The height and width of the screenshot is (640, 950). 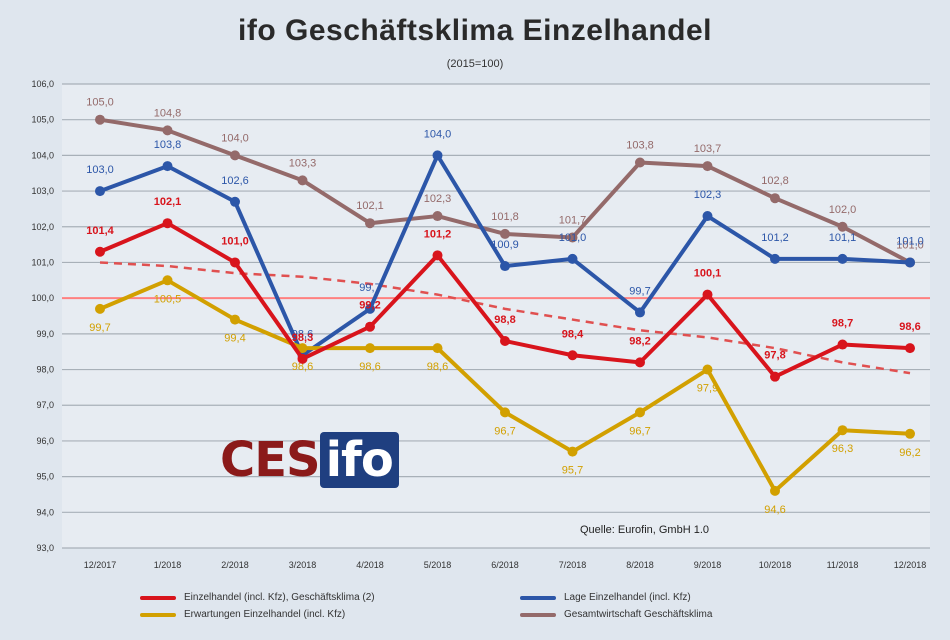 What do you see at coordinates (270, 460) in the screenshot?
I see `logo-ces-text: CES` at bounding box center [270, 460].